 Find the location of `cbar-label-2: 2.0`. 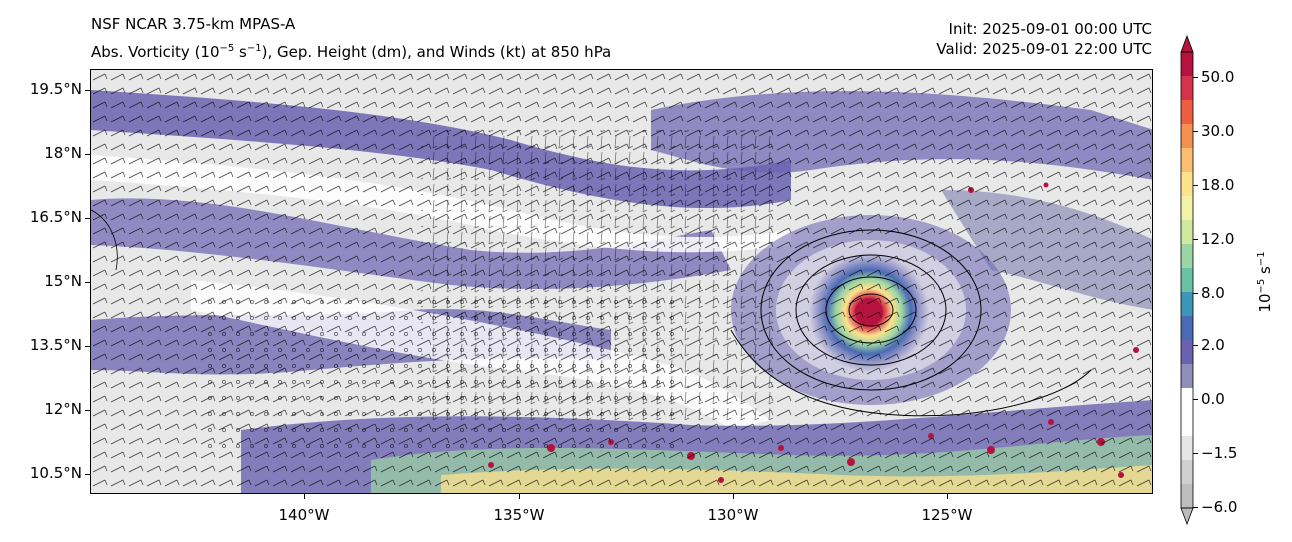

cbar-label-2: 2.0 is located at coordinates (1213, 345).